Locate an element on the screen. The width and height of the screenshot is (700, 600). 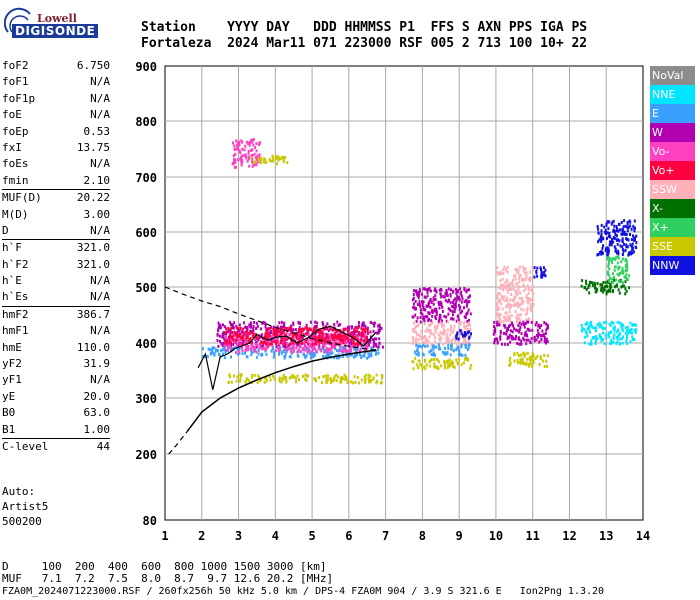
echo-cluster is located at coordinates (442, 350).